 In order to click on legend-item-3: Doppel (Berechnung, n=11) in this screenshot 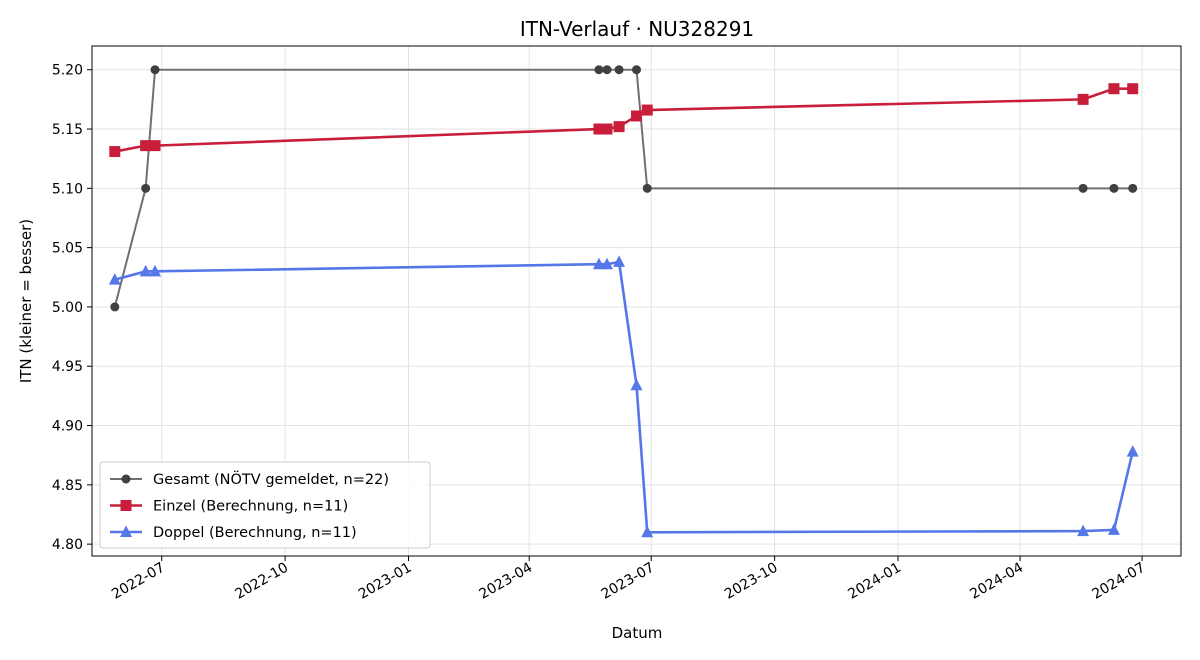, I will do `click(233, 533)`.